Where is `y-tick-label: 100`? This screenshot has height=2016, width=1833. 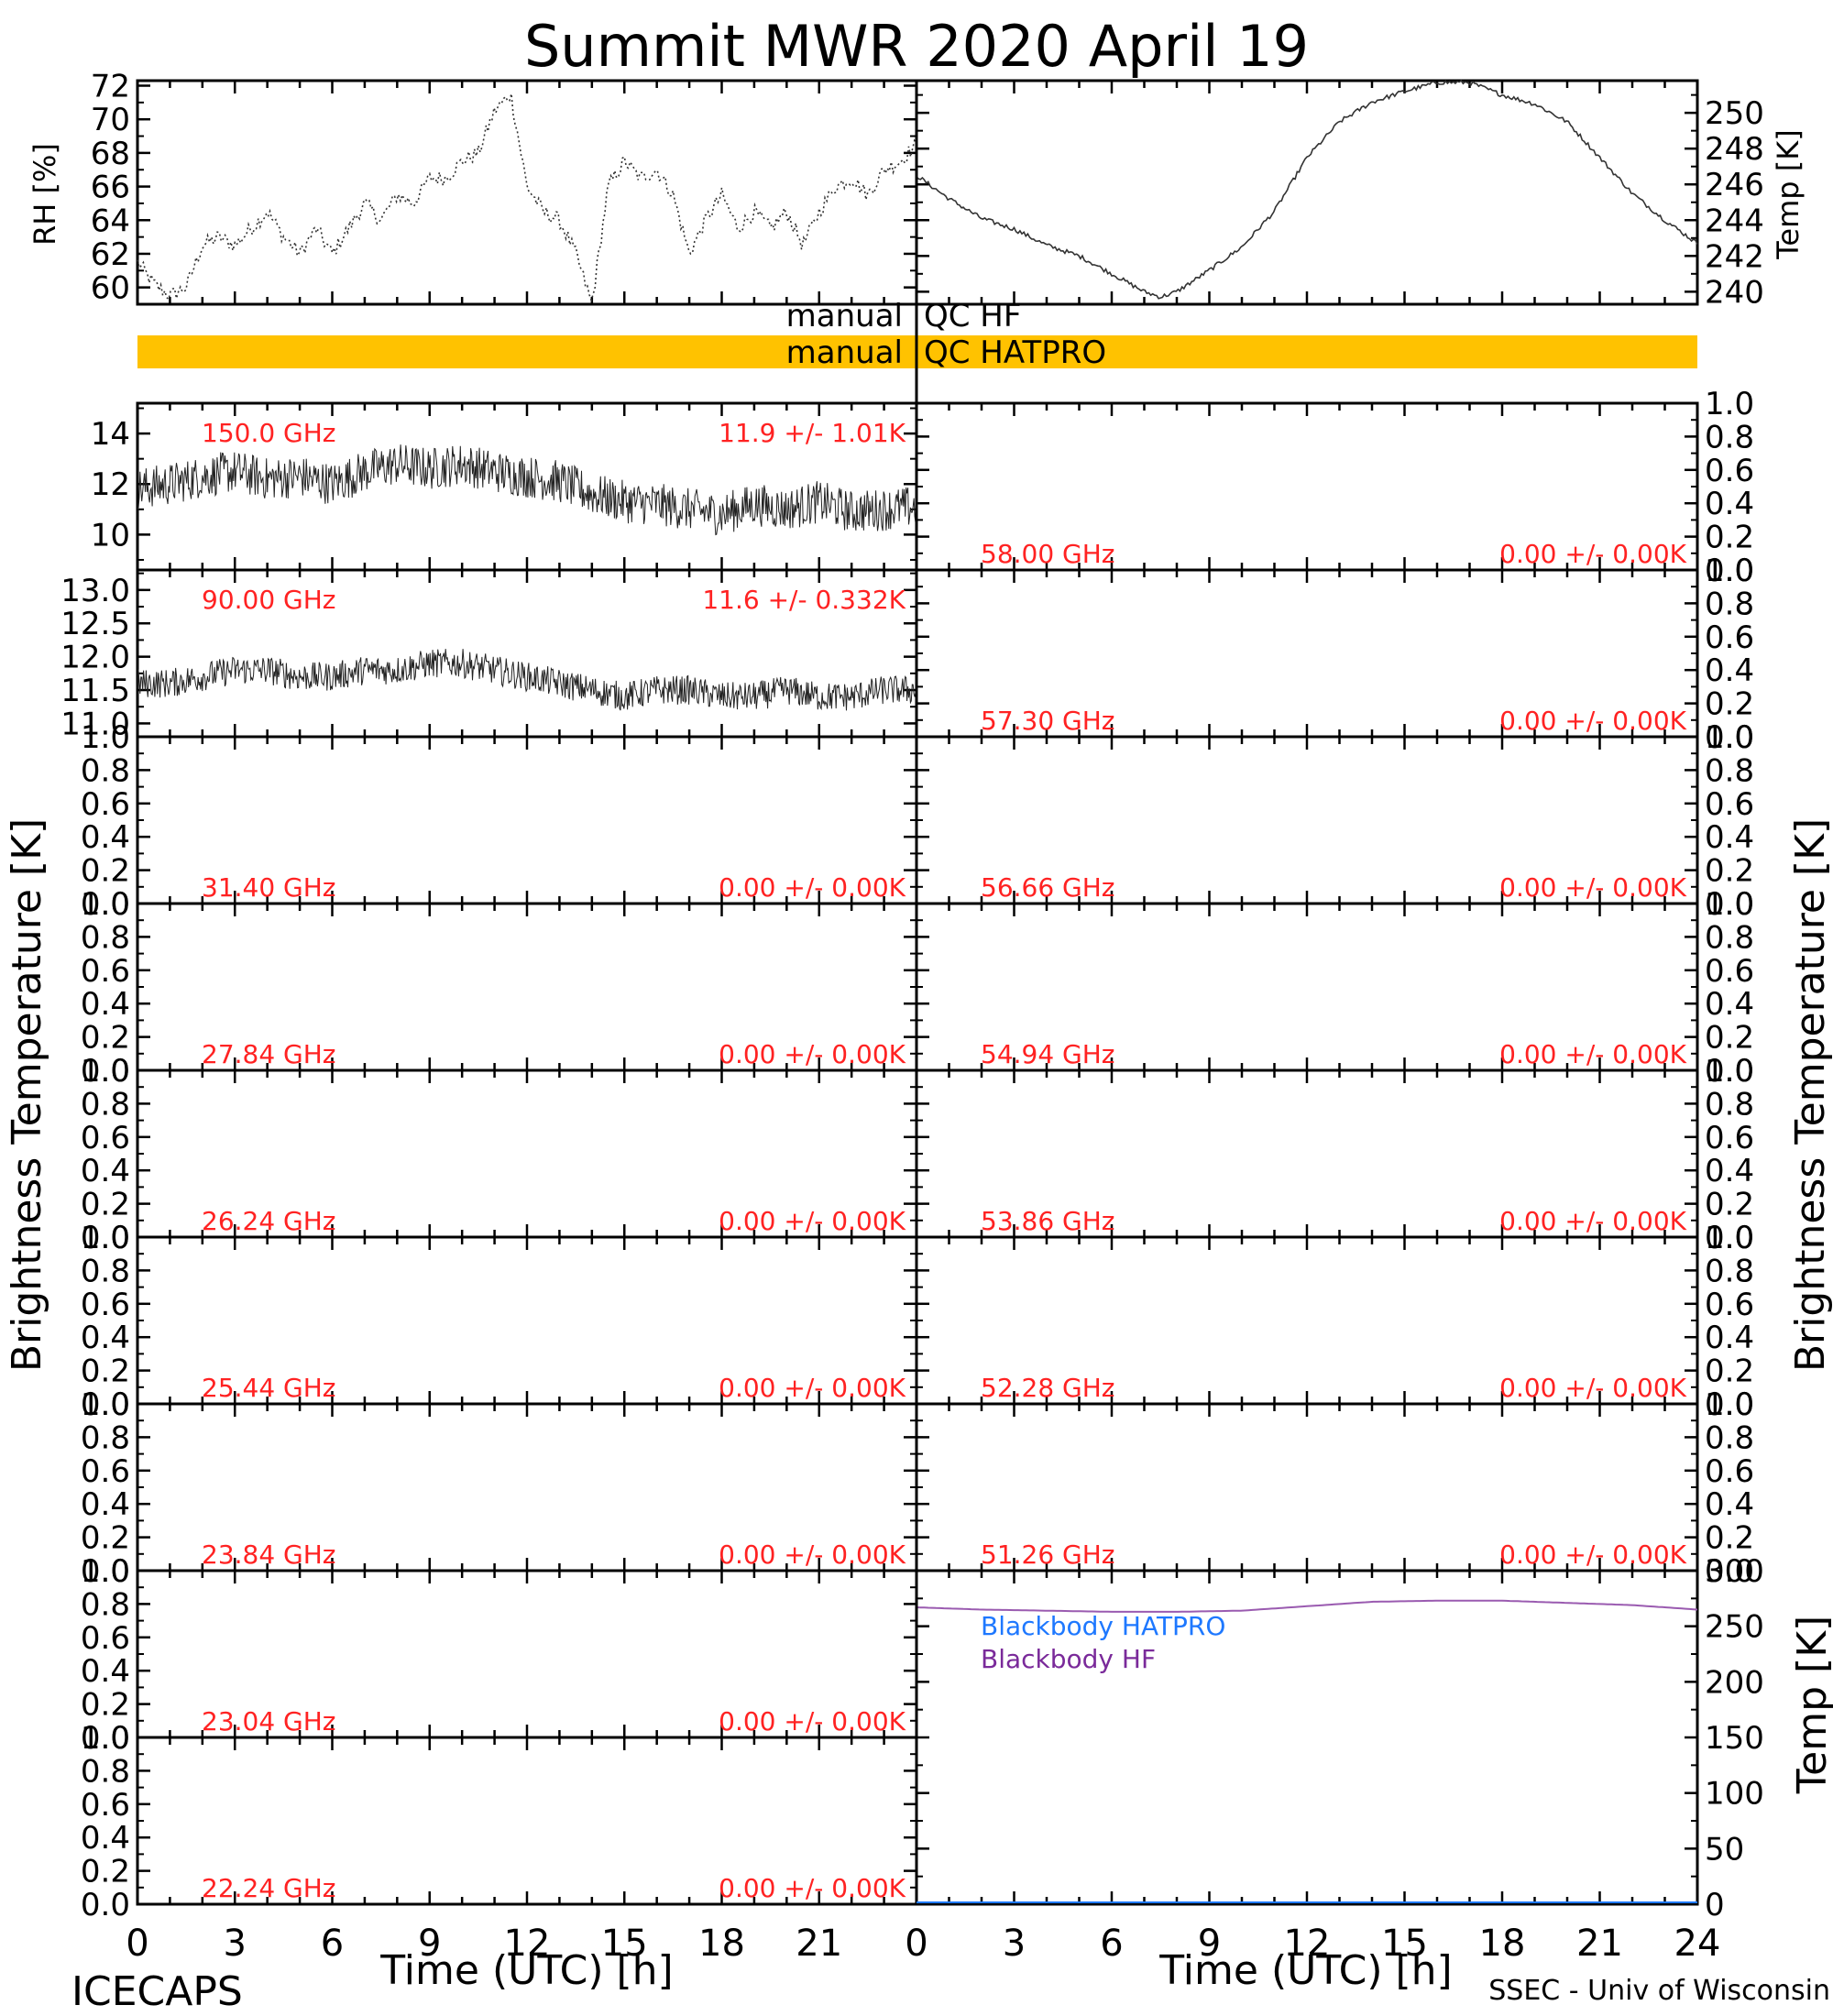 y-tick-label: 100 is located at coordinates (1734, 1794).